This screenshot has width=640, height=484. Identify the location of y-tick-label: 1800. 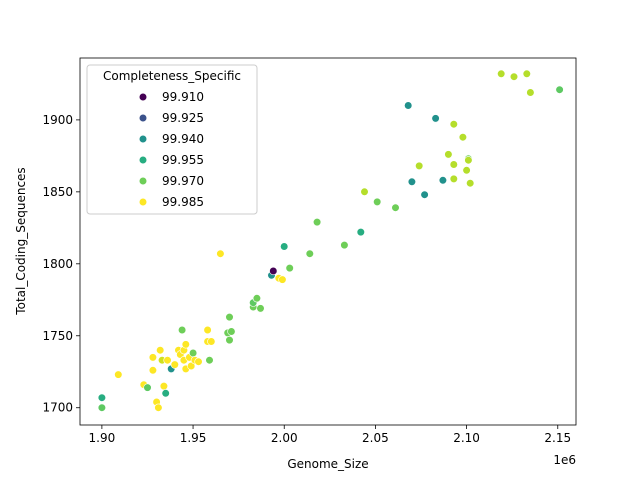
(57, 264).